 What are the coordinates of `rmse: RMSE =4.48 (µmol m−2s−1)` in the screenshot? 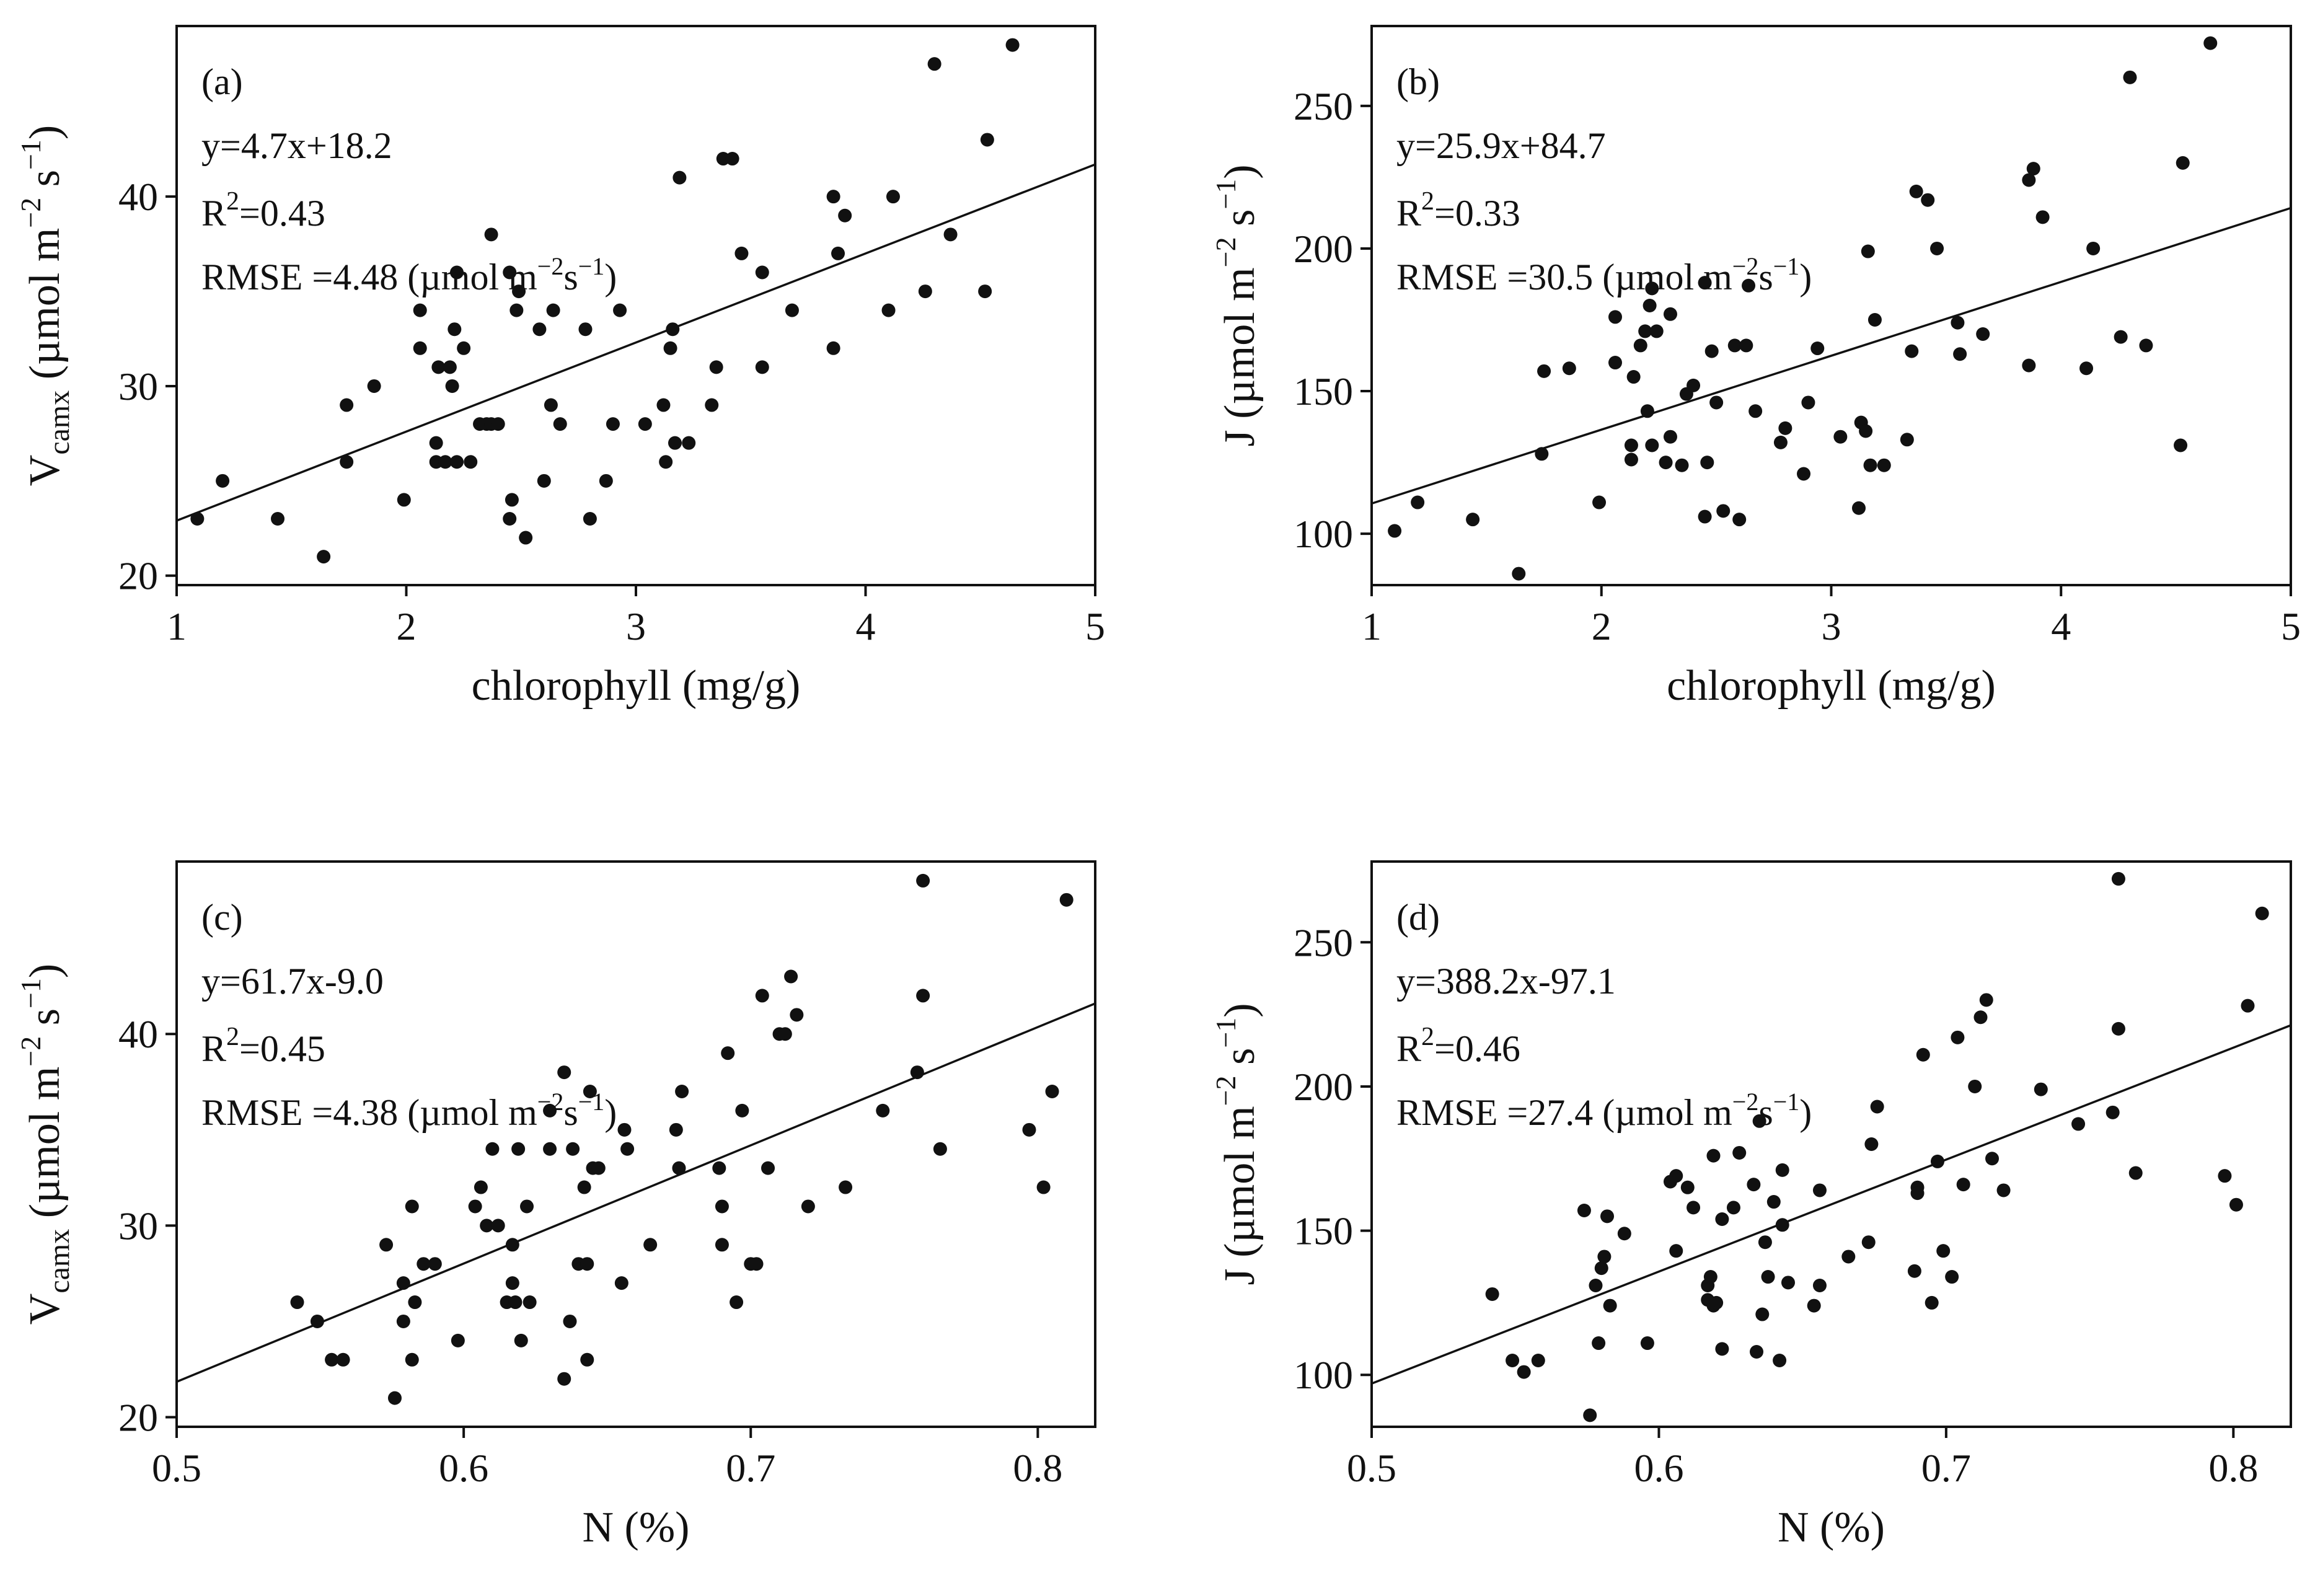 It's located at (409, 275).